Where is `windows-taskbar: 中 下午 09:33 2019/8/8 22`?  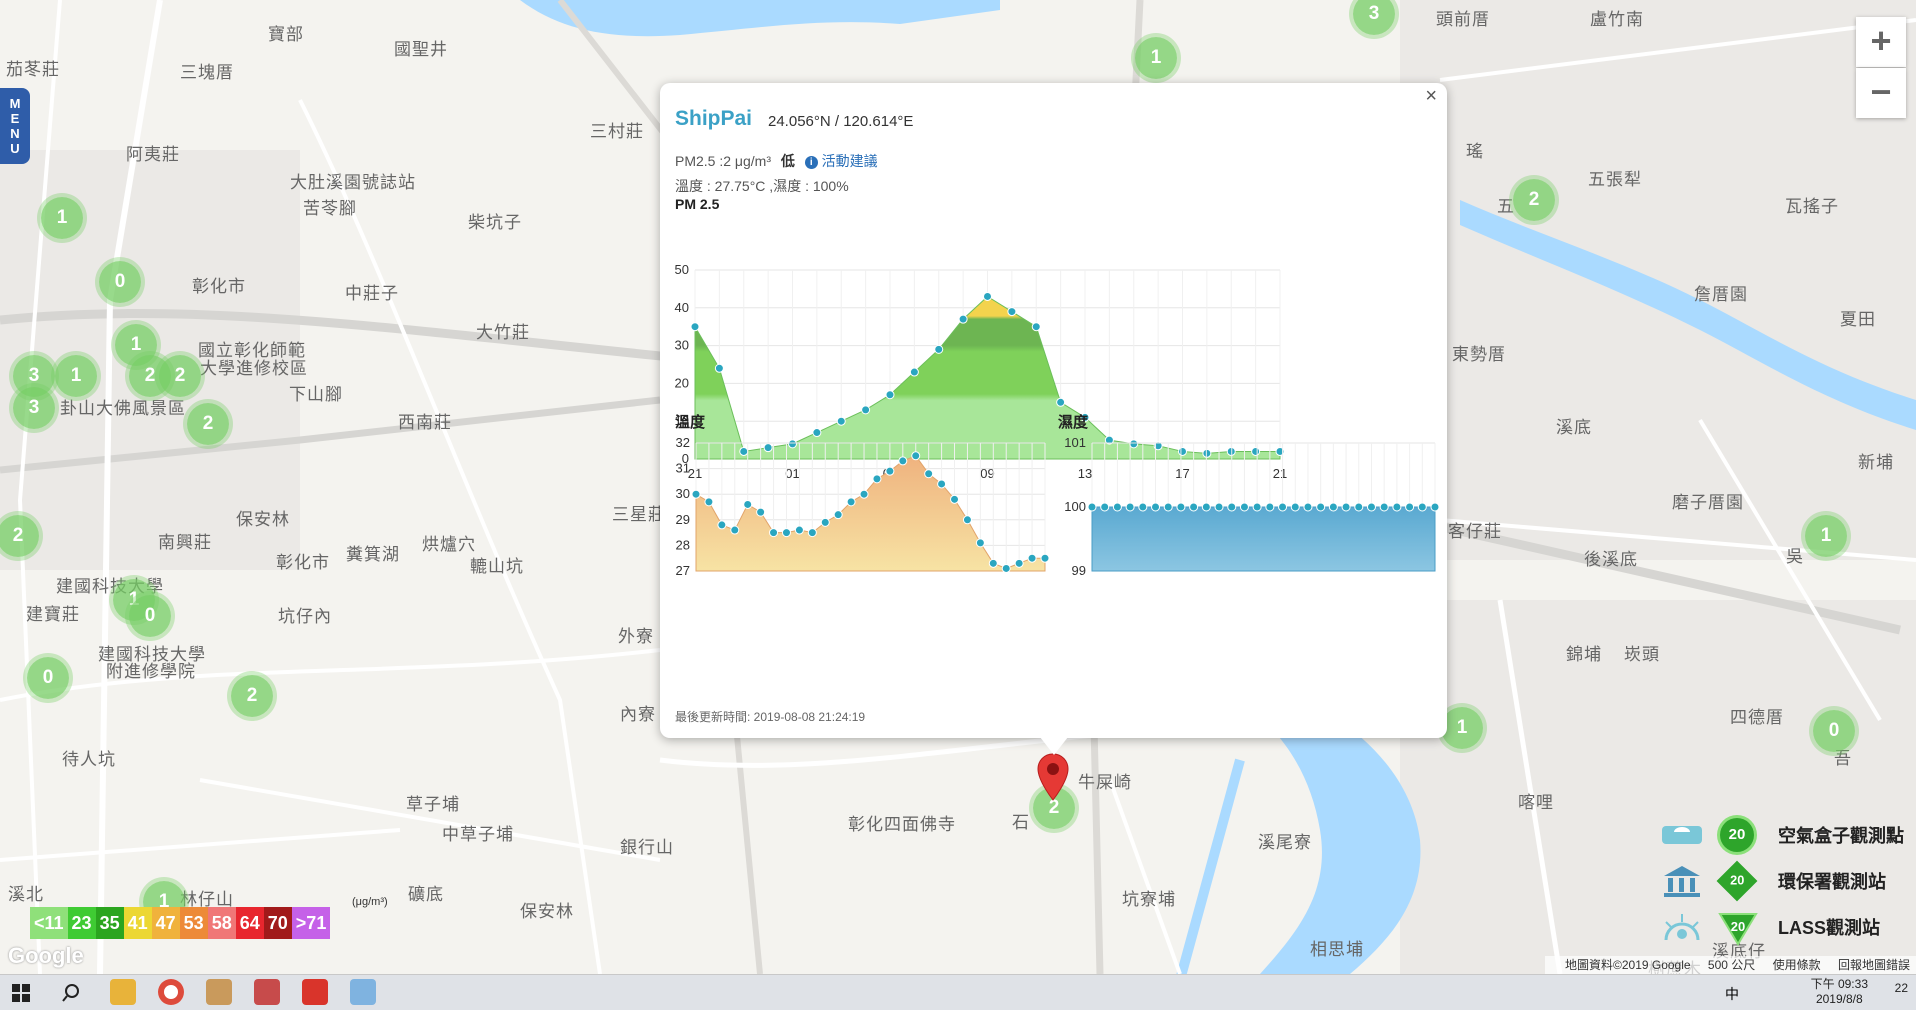
windows-taskbar: 中 下午 09:33 2019/8/8 22 is located at coordinates (958, 992).